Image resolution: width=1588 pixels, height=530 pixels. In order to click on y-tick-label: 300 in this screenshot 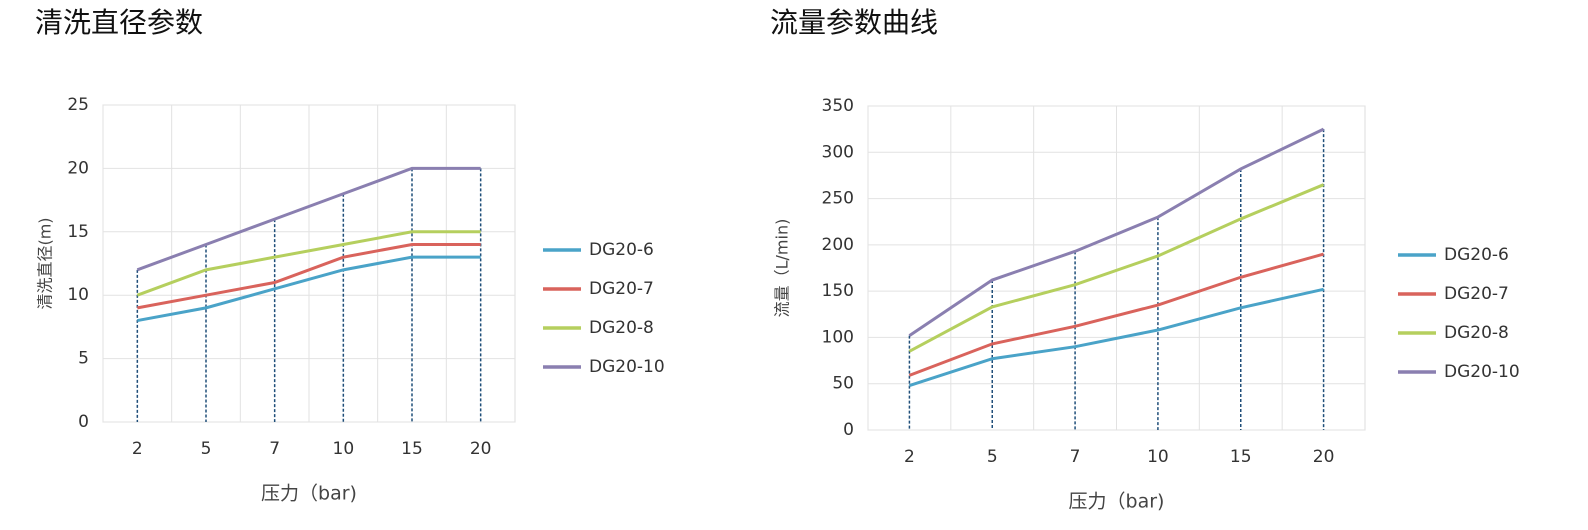, I will do `click(838, 152)`.